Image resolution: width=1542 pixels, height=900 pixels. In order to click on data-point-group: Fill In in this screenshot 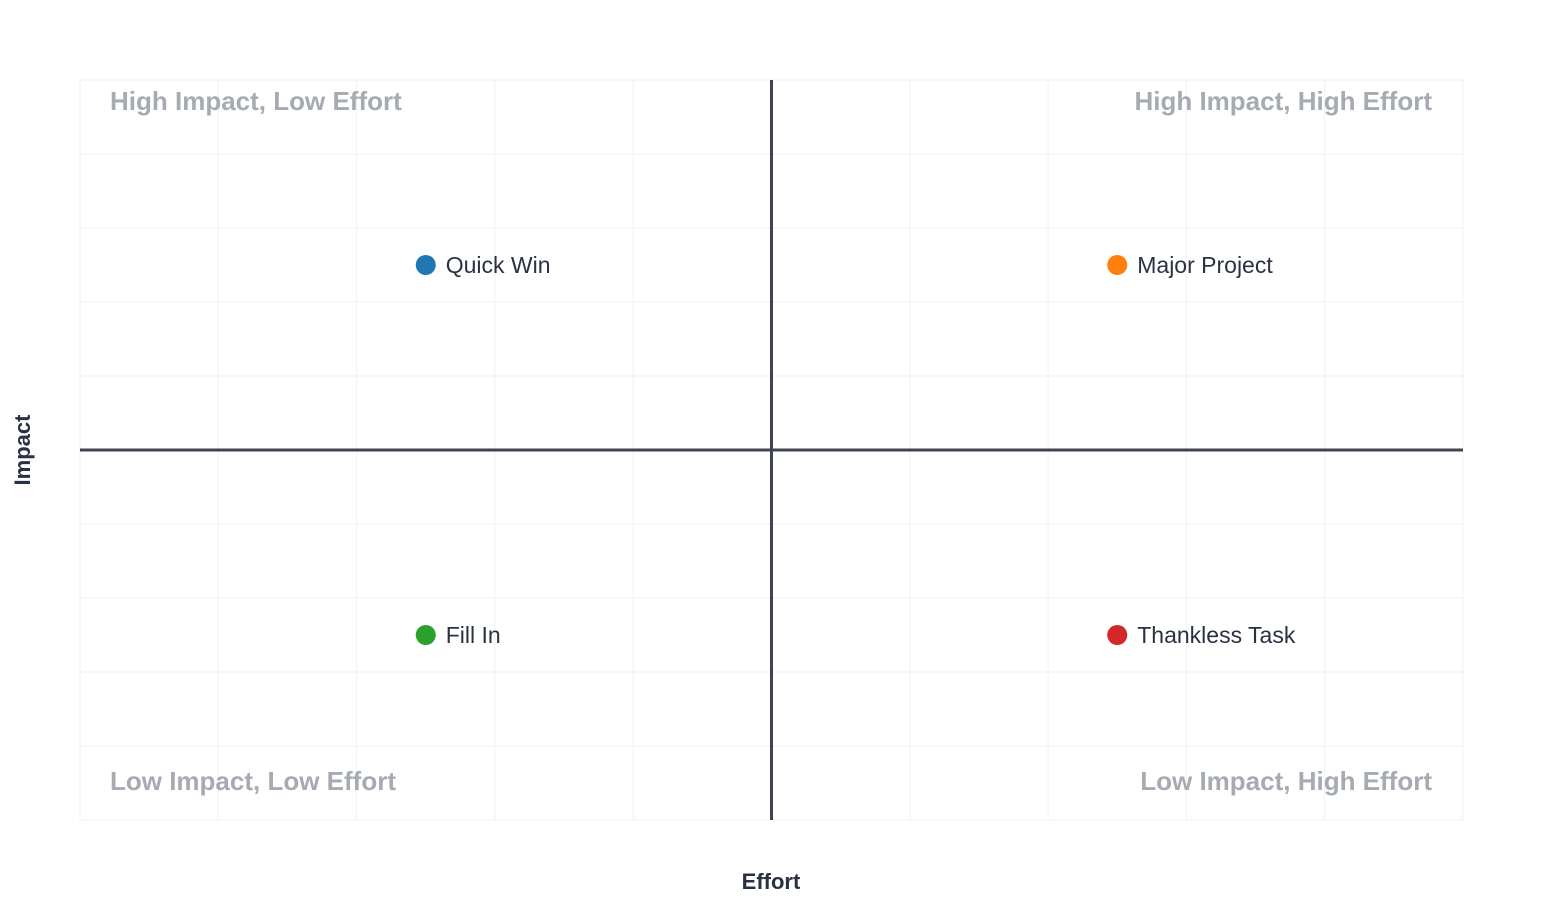, I will do `click(458, 635)`.